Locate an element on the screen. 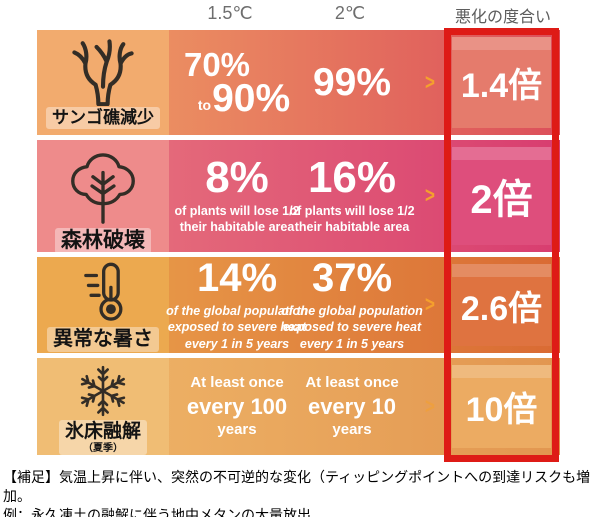 This screenshot has height=517, width=600. ice-sheet-panel: 氷床融解 （夏季） is located at coordinates (103, 407).